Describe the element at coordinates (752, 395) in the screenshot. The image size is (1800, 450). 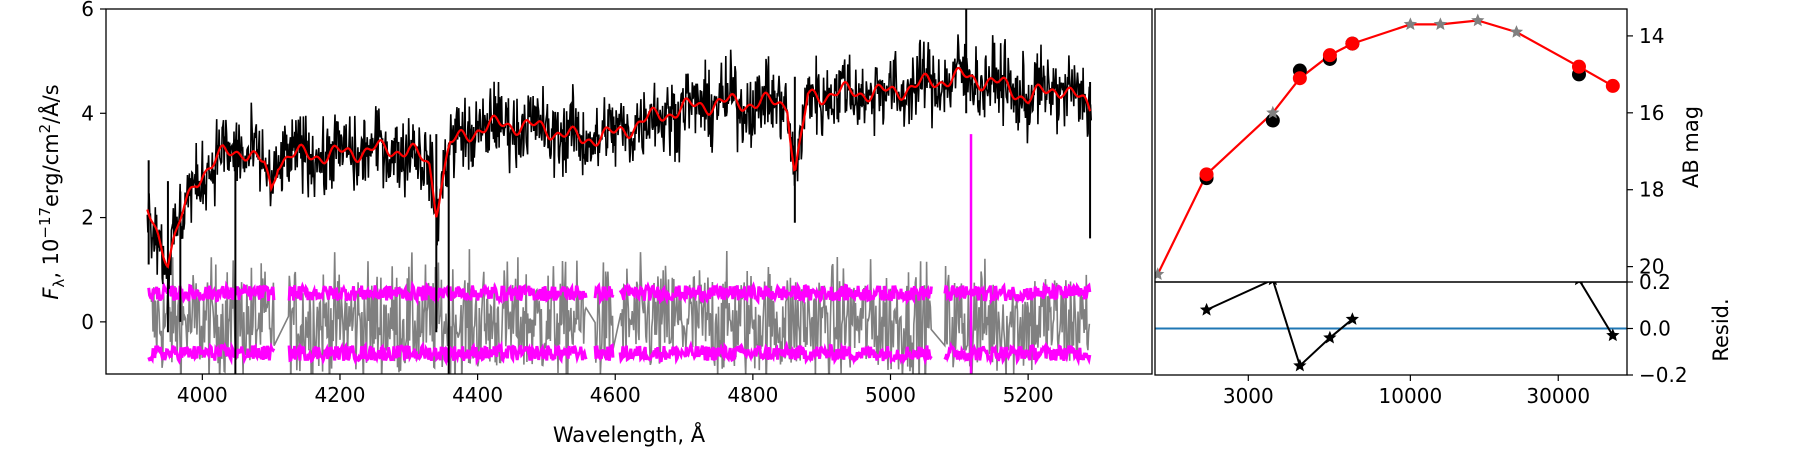
I see `x-tick-label: 4800` at that location.